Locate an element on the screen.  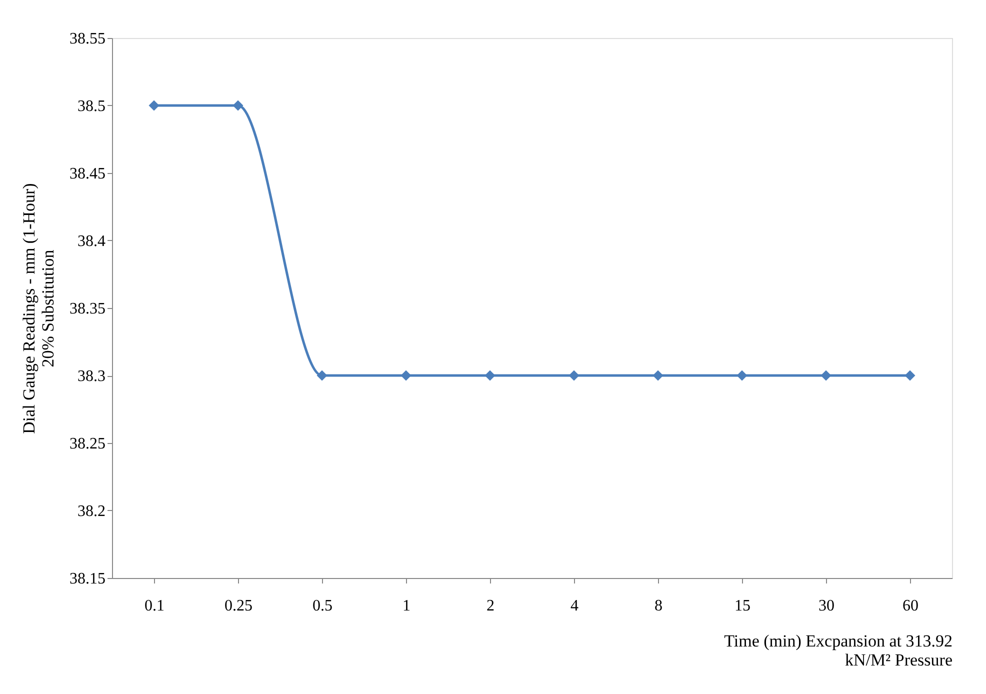
y-axis-title: Dial Gauge Readings - mm (1-Hour) 20% Substitution is located at coordinates (39, 308).